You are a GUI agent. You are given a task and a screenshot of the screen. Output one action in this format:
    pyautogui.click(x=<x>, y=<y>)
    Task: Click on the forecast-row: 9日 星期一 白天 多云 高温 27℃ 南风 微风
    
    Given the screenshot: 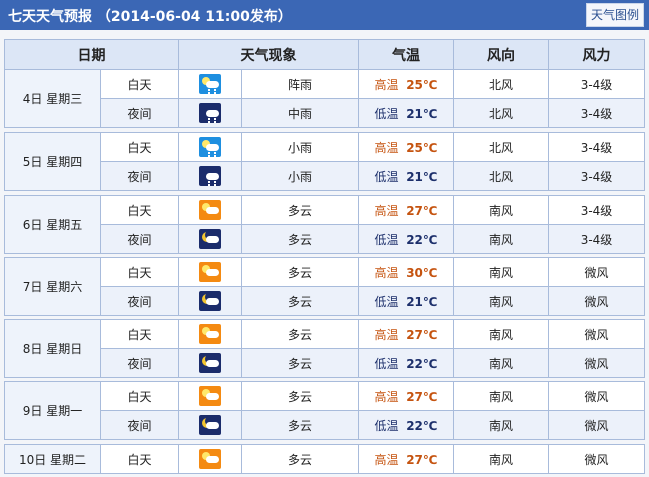 What is the action you would take?
    pyautogui.click(x=324, y=410)
    